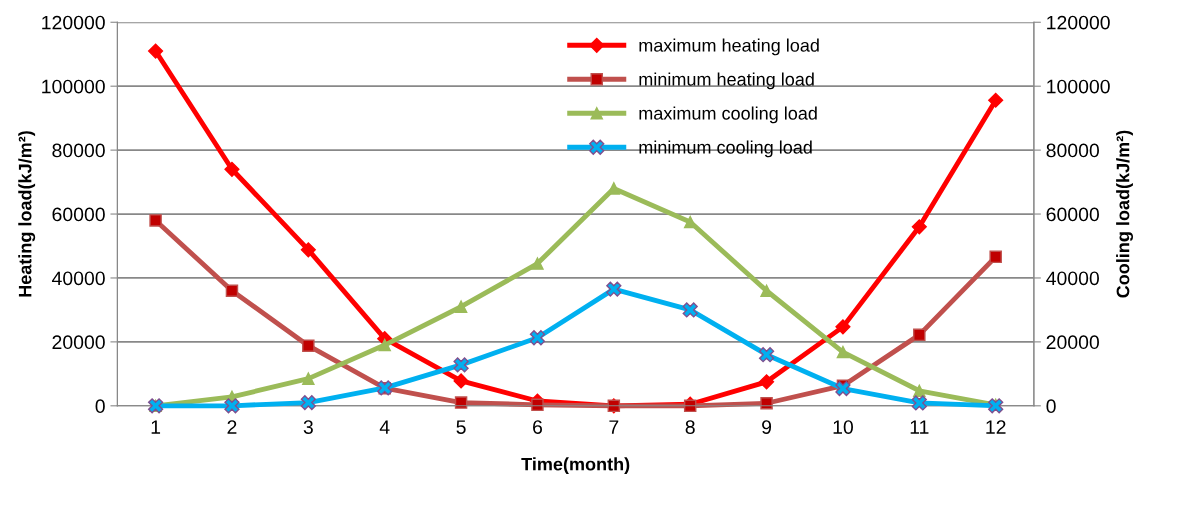 The image size is (1198, 506). What do you see at coordinates (78, 214) in the screenshot?
I see `y-tick-label: 60000` at bounding box center [78, 214].